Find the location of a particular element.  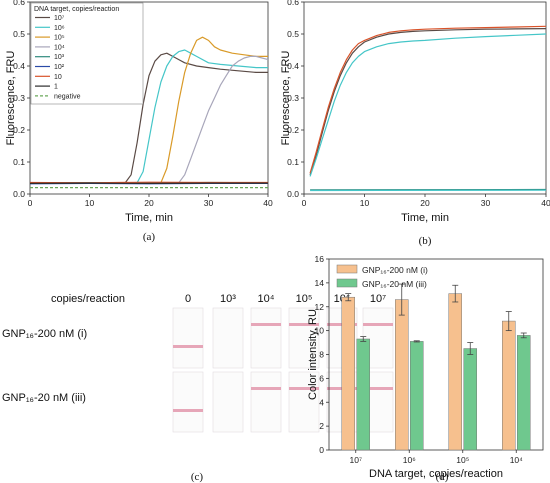

x-tick-label: 10⁶ is located at coordinates (409, 460).